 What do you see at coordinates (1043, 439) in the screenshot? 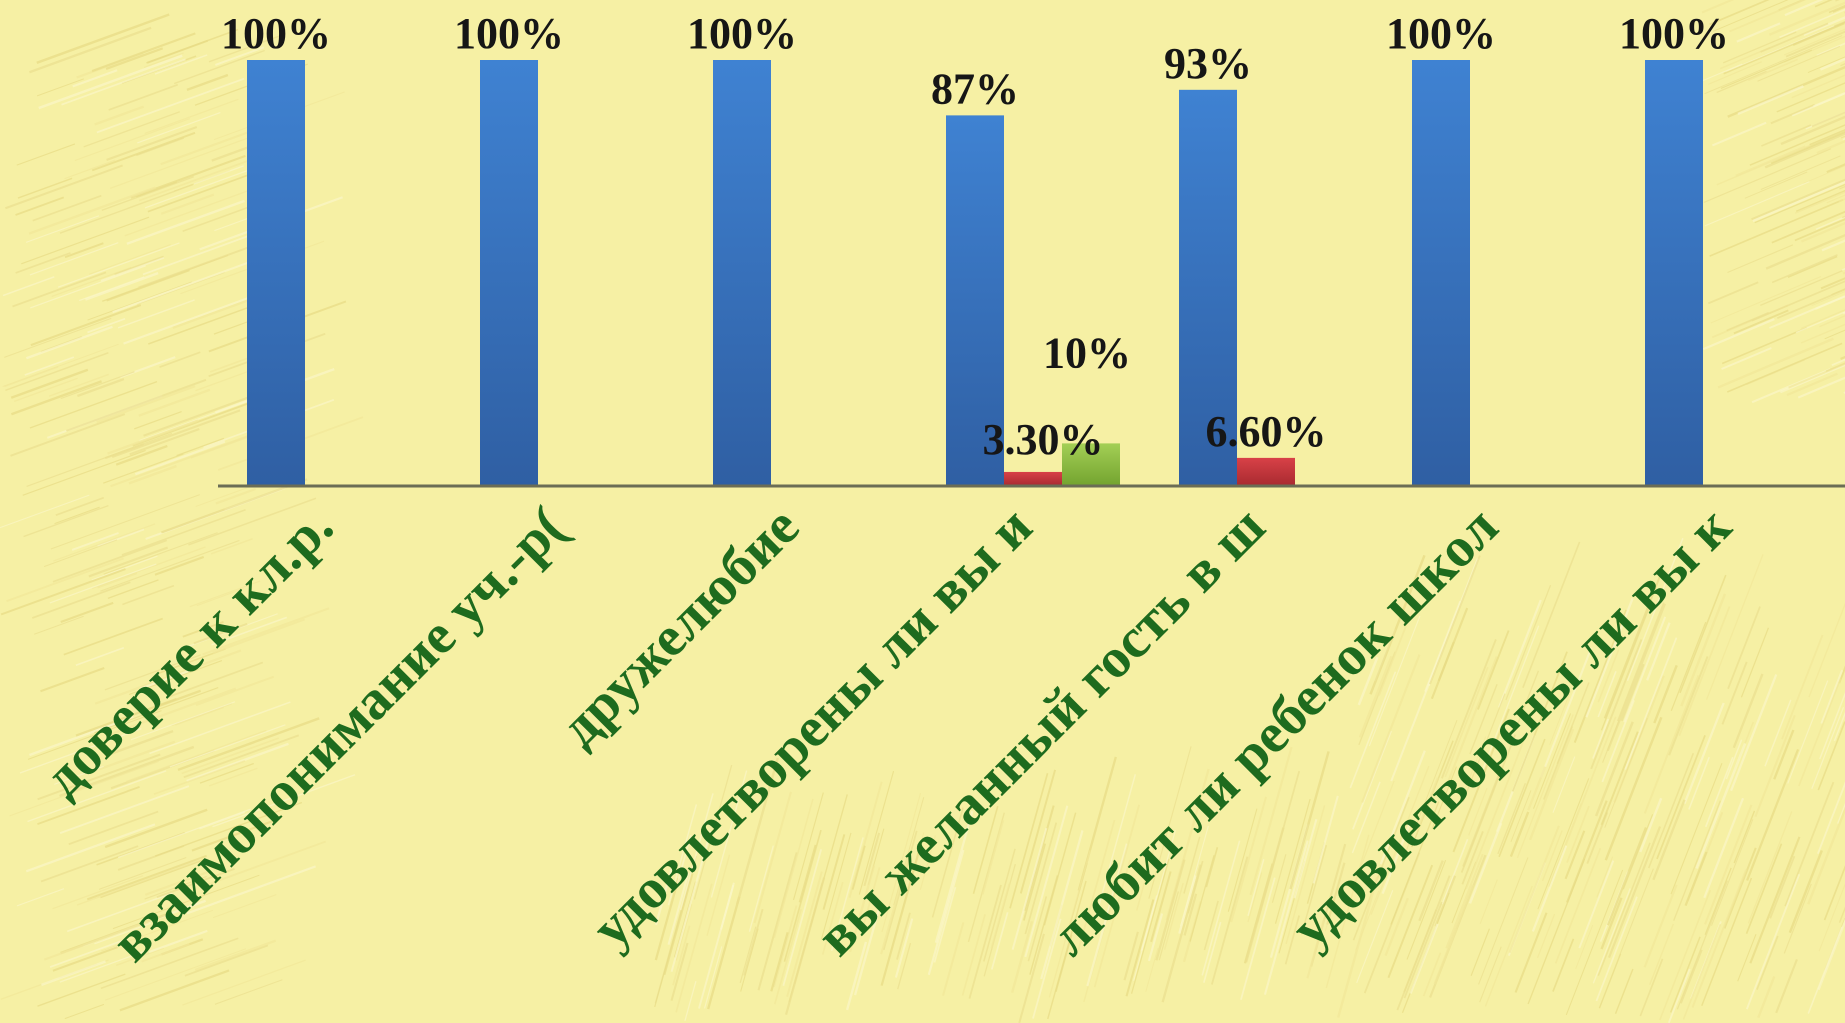
I see `data-label-series2-cat4: 3.30%` at bounding box center [1043, 439].